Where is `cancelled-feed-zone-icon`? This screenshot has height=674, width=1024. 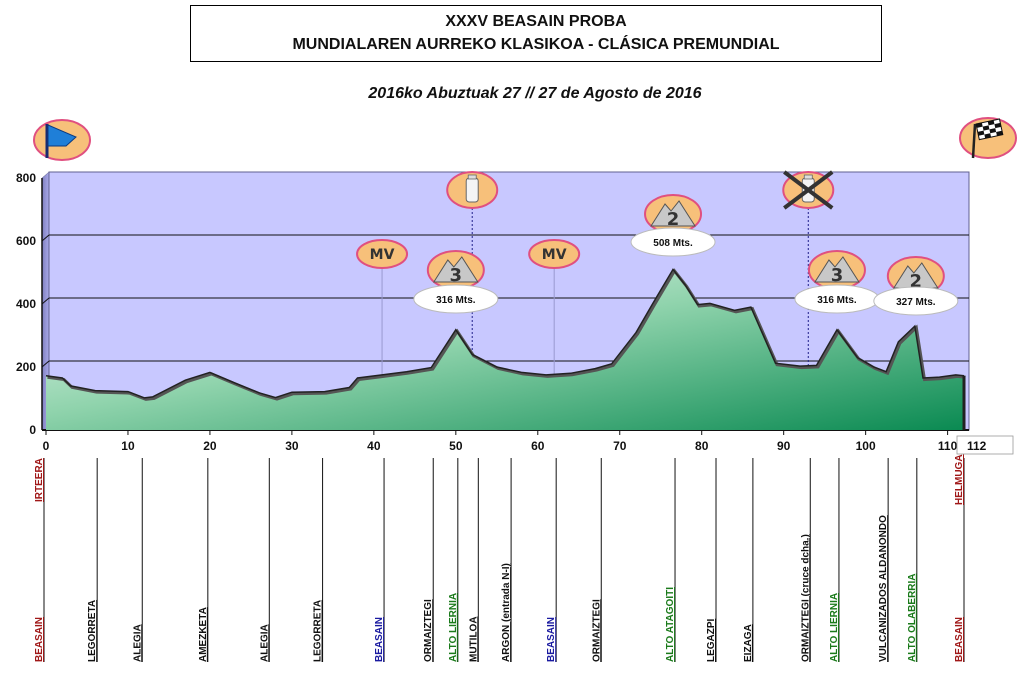 cancelled-feed-zone-icon is located at coordinates (808, 190).